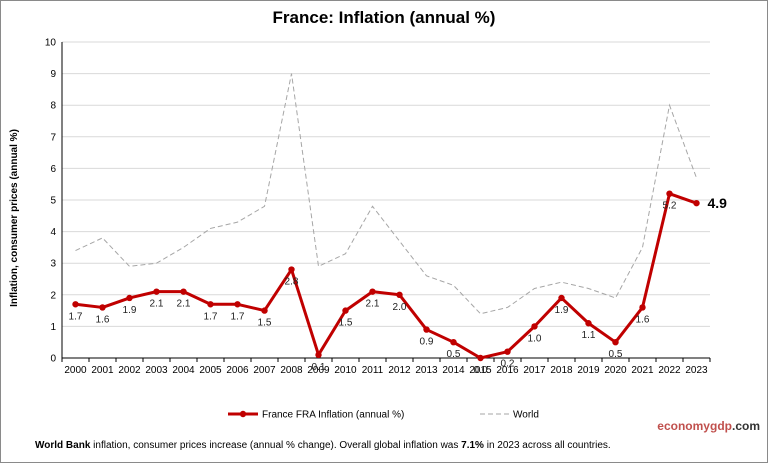 The image size is (768, 463). What do you see at coordinates (292, 282) in the screenshot?
I see `data-label: 2.8` at bounding box center [292, 282].